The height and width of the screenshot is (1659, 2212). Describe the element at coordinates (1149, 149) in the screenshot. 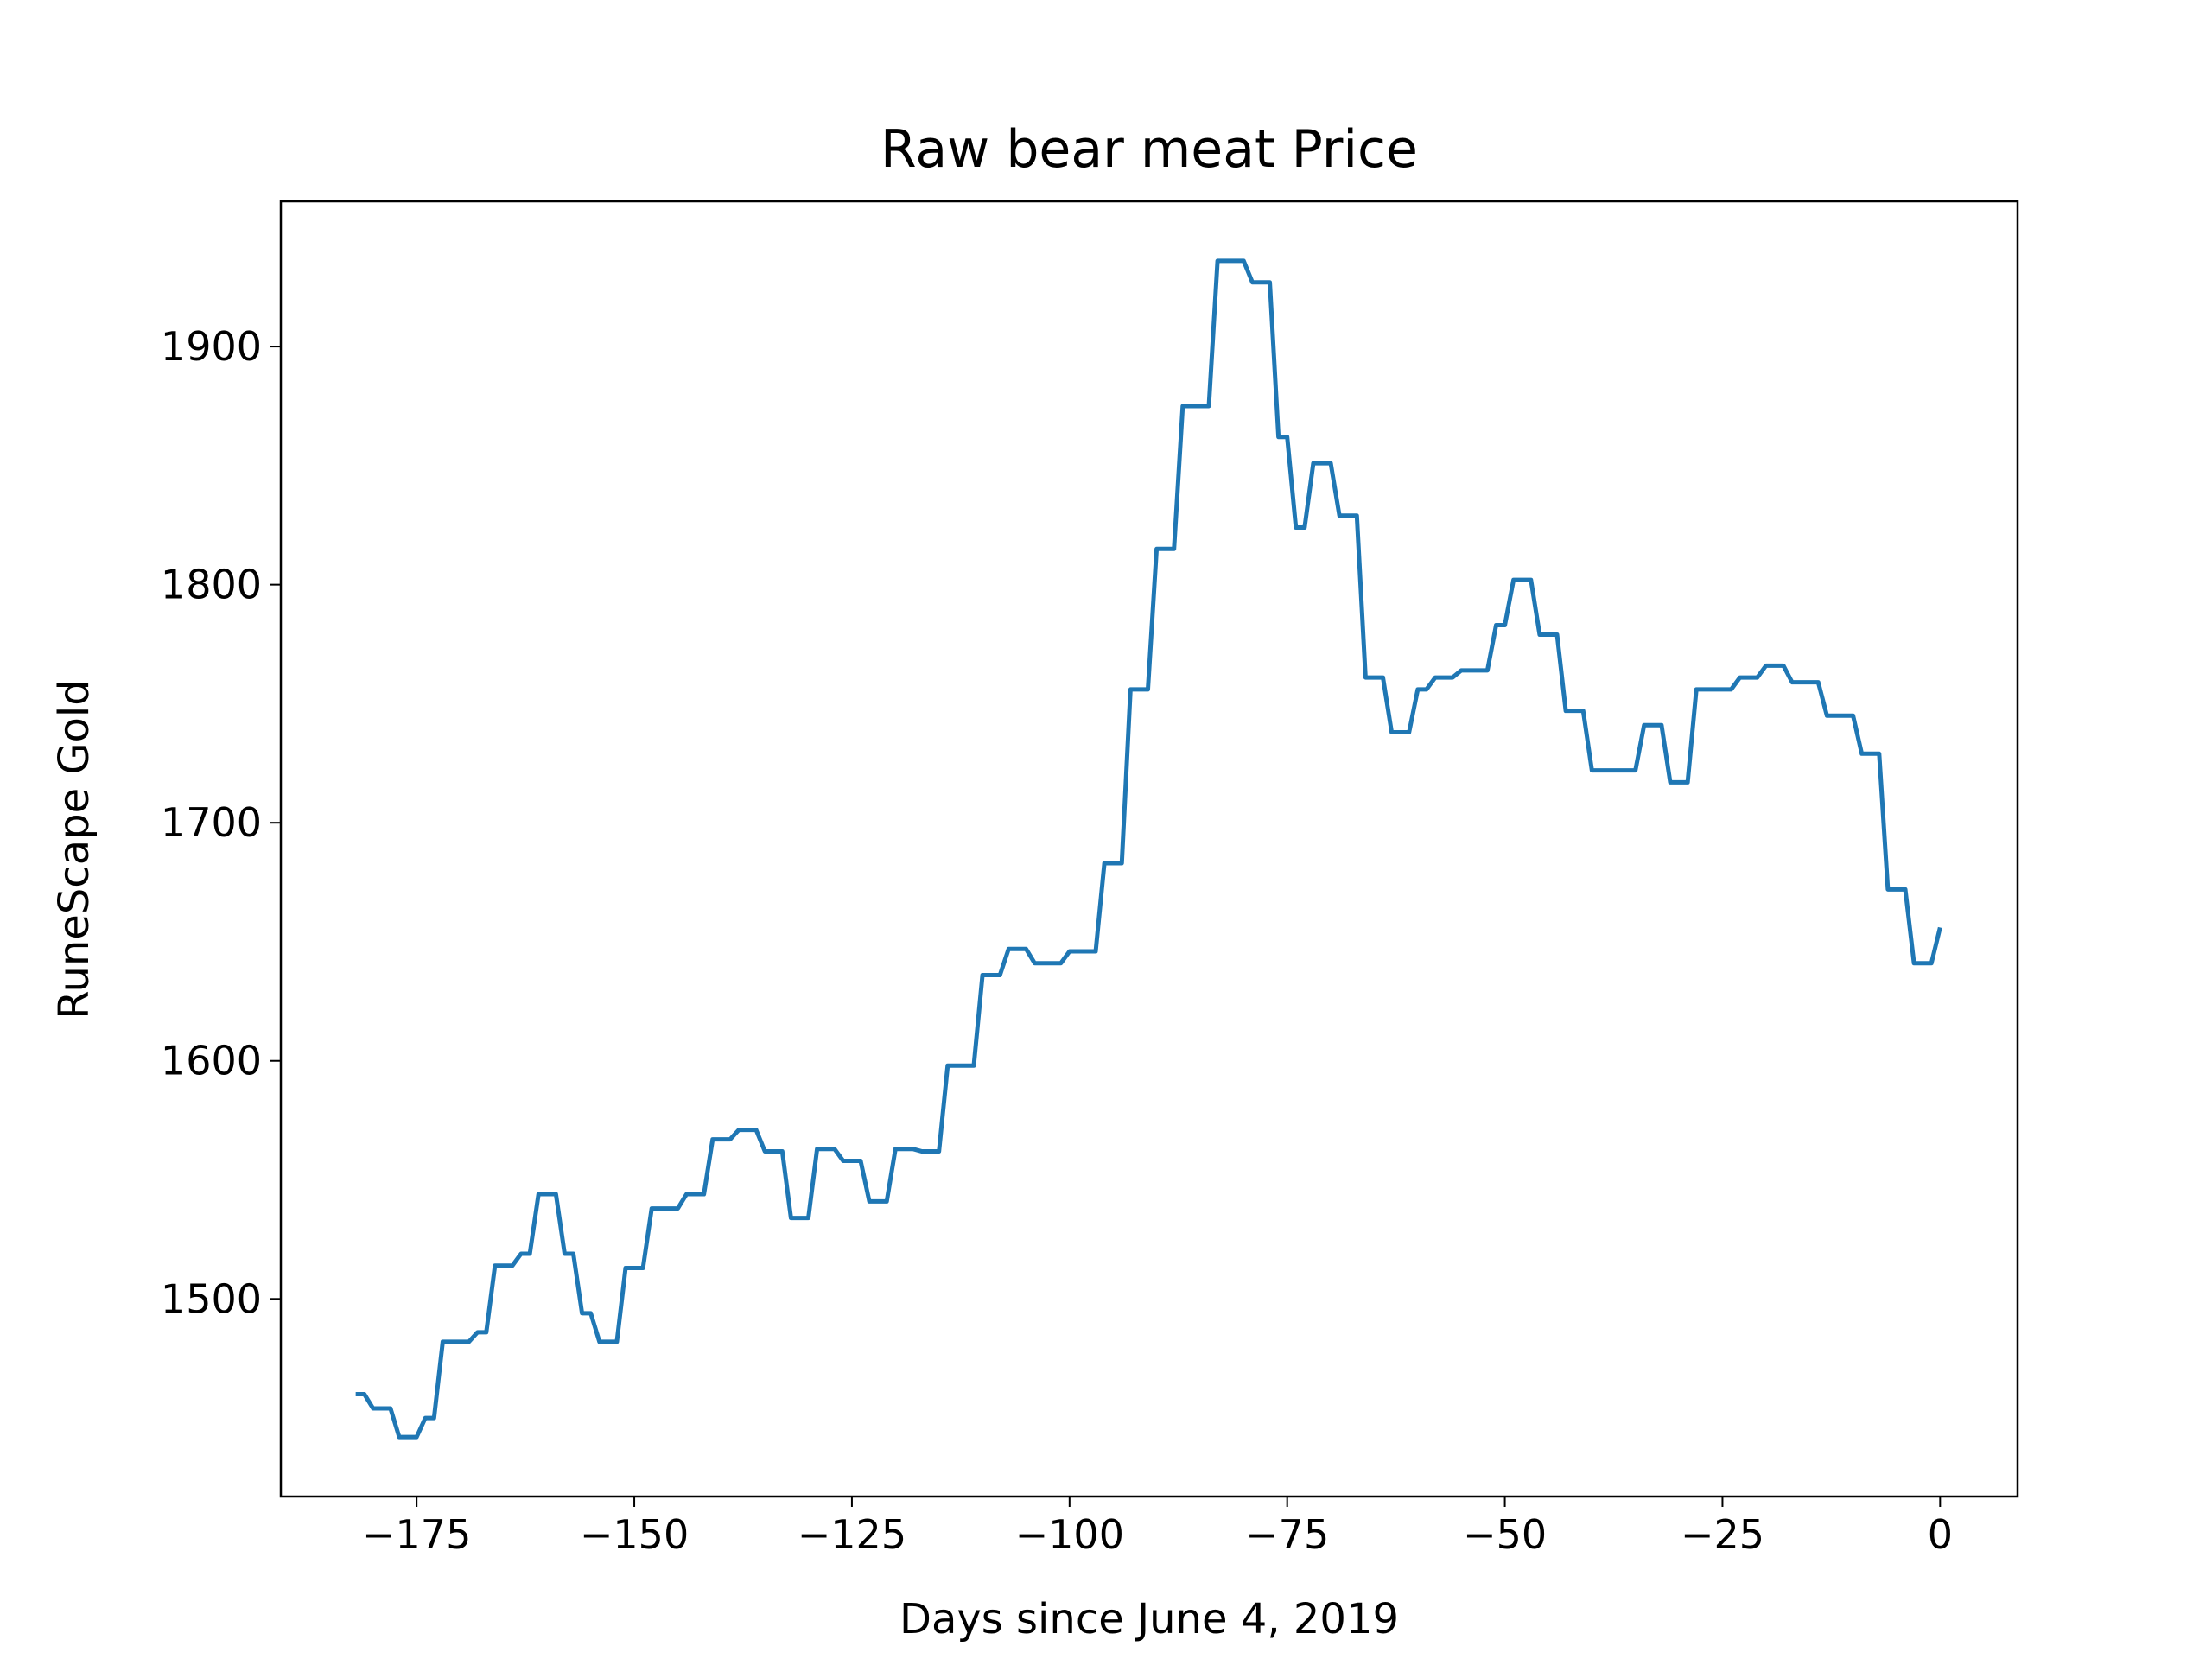

I see `chart-title: Raw bear meat Price` at that location.